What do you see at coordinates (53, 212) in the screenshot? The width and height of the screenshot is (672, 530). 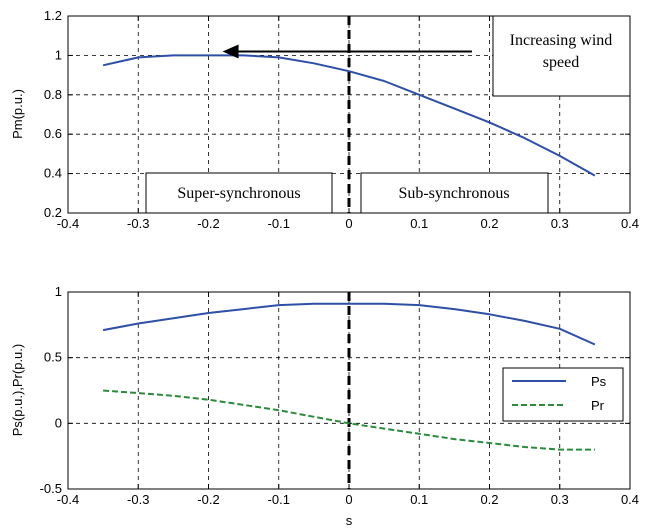 I see `top-plot-ytick-label: 0.2` at bounding box center [53, 212].